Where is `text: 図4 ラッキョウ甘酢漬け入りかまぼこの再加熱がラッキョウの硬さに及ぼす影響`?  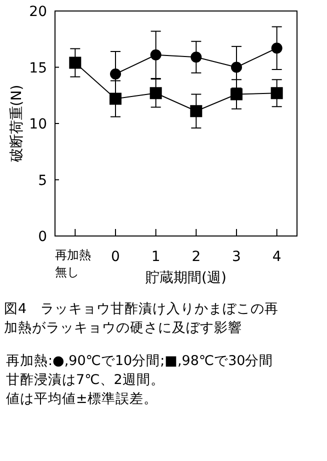 text: 図4 ラッキョウ甘酢漬け入りかまぼこの再加熱がラッキョウの硬さに及ぼす影響 is located at coordinates (142, 319).